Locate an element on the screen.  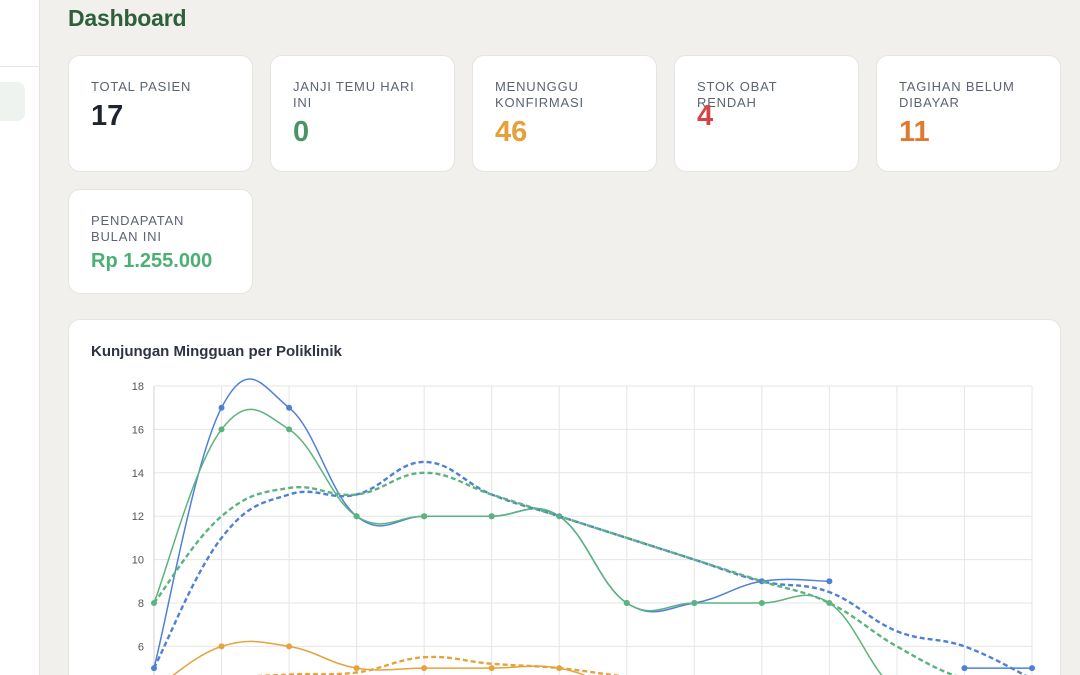
chart-title: Kunjungan Mingguan per Poliklinik is located at coordinates (216, 351).